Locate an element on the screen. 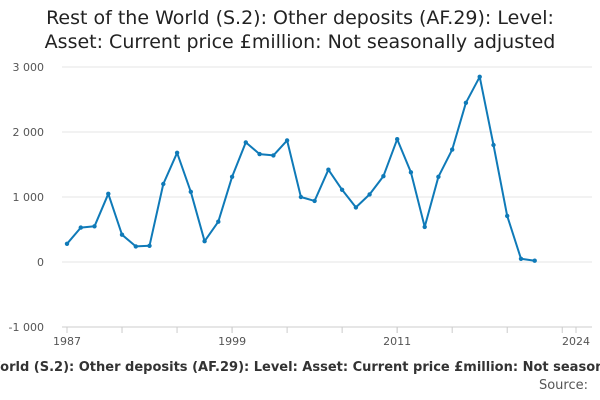 This screenshot has height=400, width=600. x-axis: 1987 1999 2011 2024 is located at coordinates (322, 337).